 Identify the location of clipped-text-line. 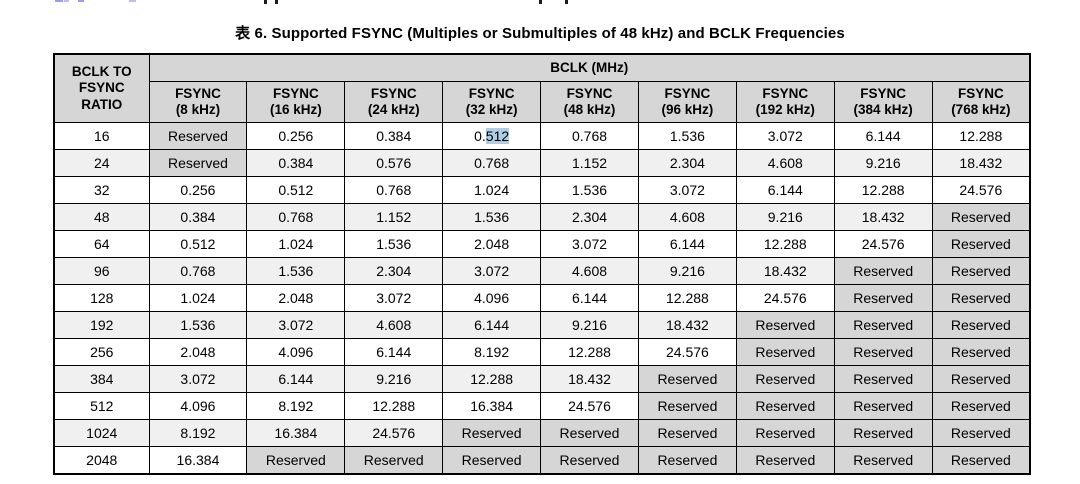
(540, 3).